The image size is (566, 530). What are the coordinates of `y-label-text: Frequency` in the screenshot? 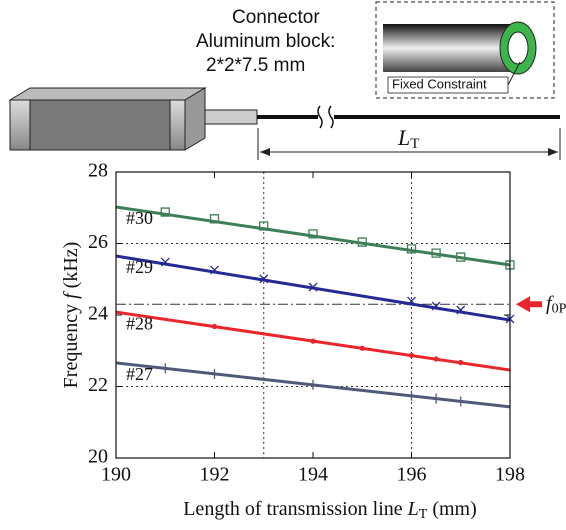 It's located at (71, 343).